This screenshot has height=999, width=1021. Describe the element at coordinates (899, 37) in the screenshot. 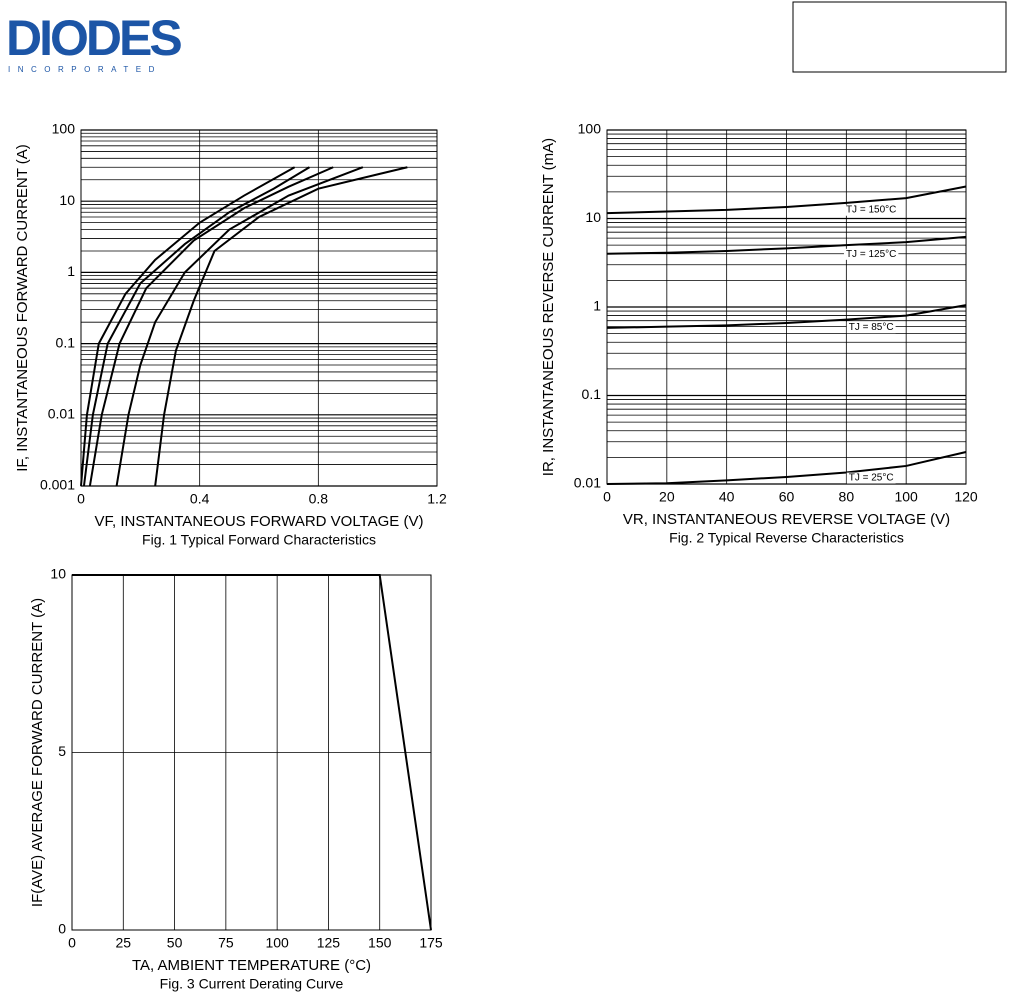

I see `header-box` at that location.